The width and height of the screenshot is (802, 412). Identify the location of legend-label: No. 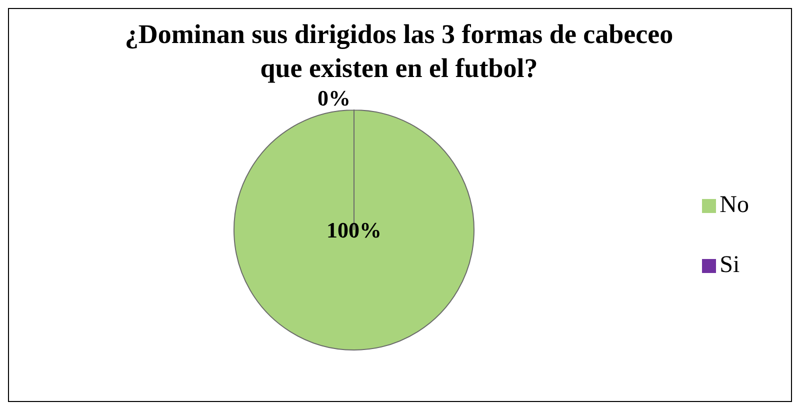
(734, 205).